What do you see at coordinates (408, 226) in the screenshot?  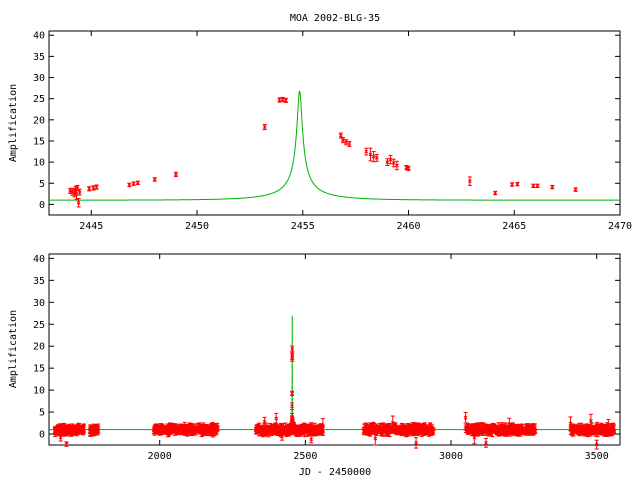 I see `x-tick-label: 2460` at bounding box center [408, 226].